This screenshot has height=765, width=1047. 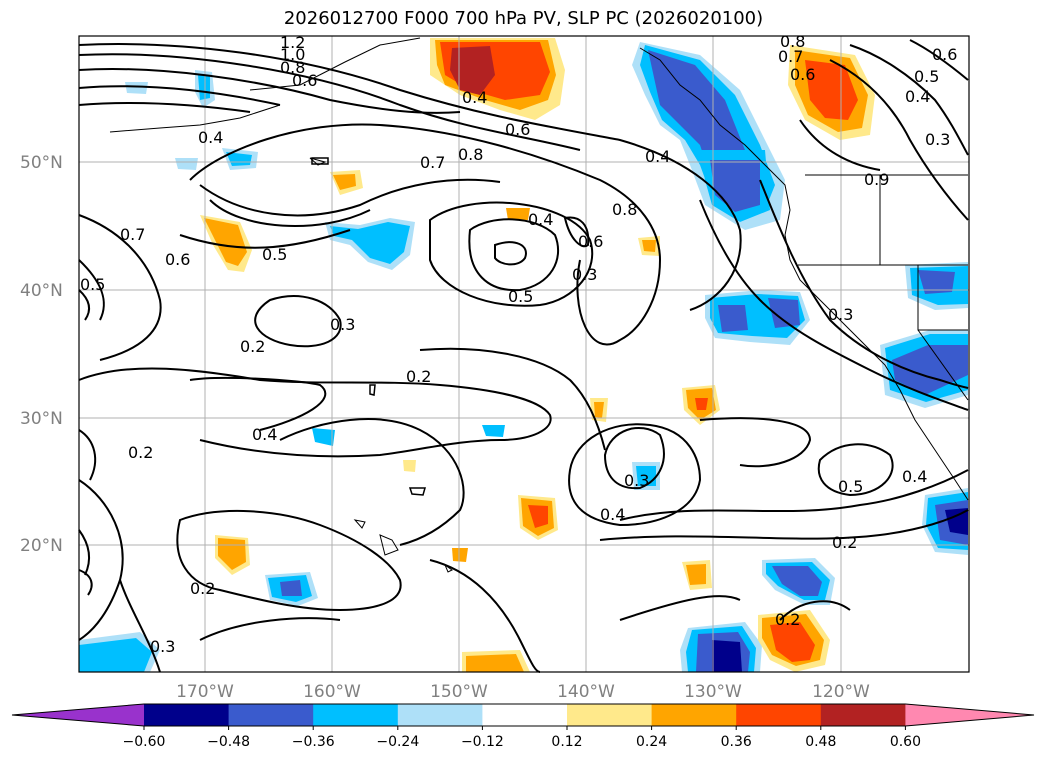 I want to click on lon-label-140w: 140°W, so click(x=586, y=692).